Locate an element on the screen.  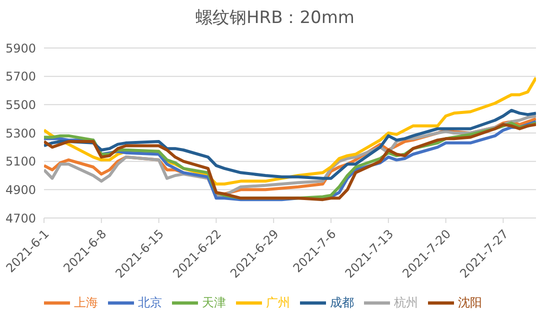
y-tick-label: 5900 is located at coordinates (20, 48).